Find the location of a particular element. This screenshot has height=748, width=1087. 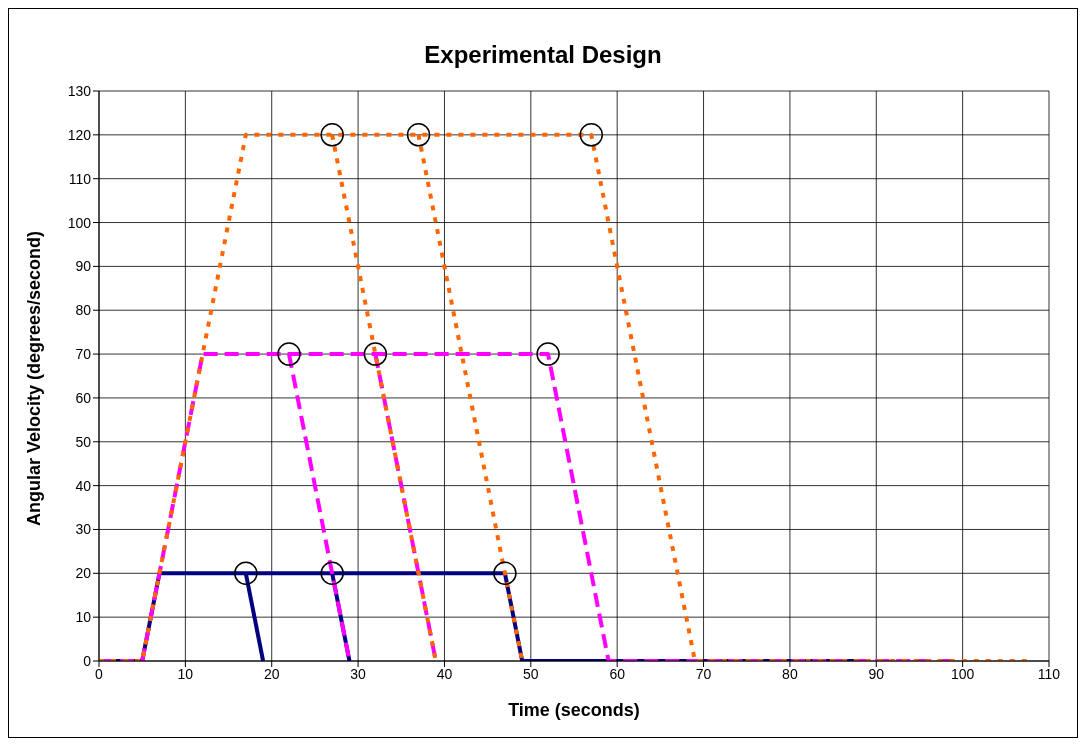

y-tick-label: 0 is located at coordinates (87, 660).